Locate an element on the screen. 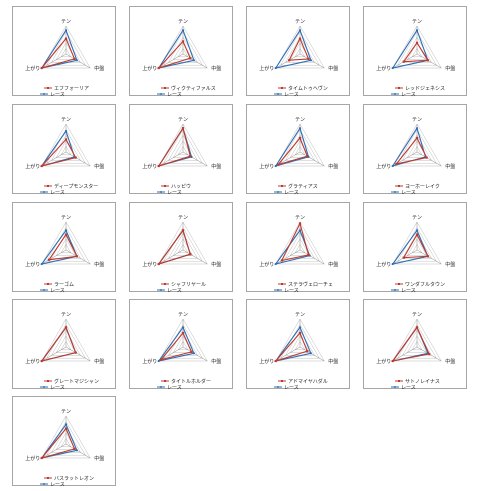 The height and width of the screenshot is (491, 480). radar-chart-panel: テン 中盤 上がり タイムトゥヘヴン レース is located at coordinates (298, 51).